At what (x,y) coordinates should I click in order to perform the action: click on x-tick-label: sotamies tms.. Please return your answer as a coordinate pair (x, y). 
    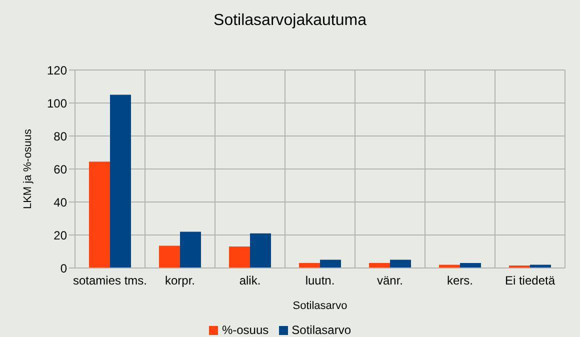
    Looking at the image, I should click on (110, 281).